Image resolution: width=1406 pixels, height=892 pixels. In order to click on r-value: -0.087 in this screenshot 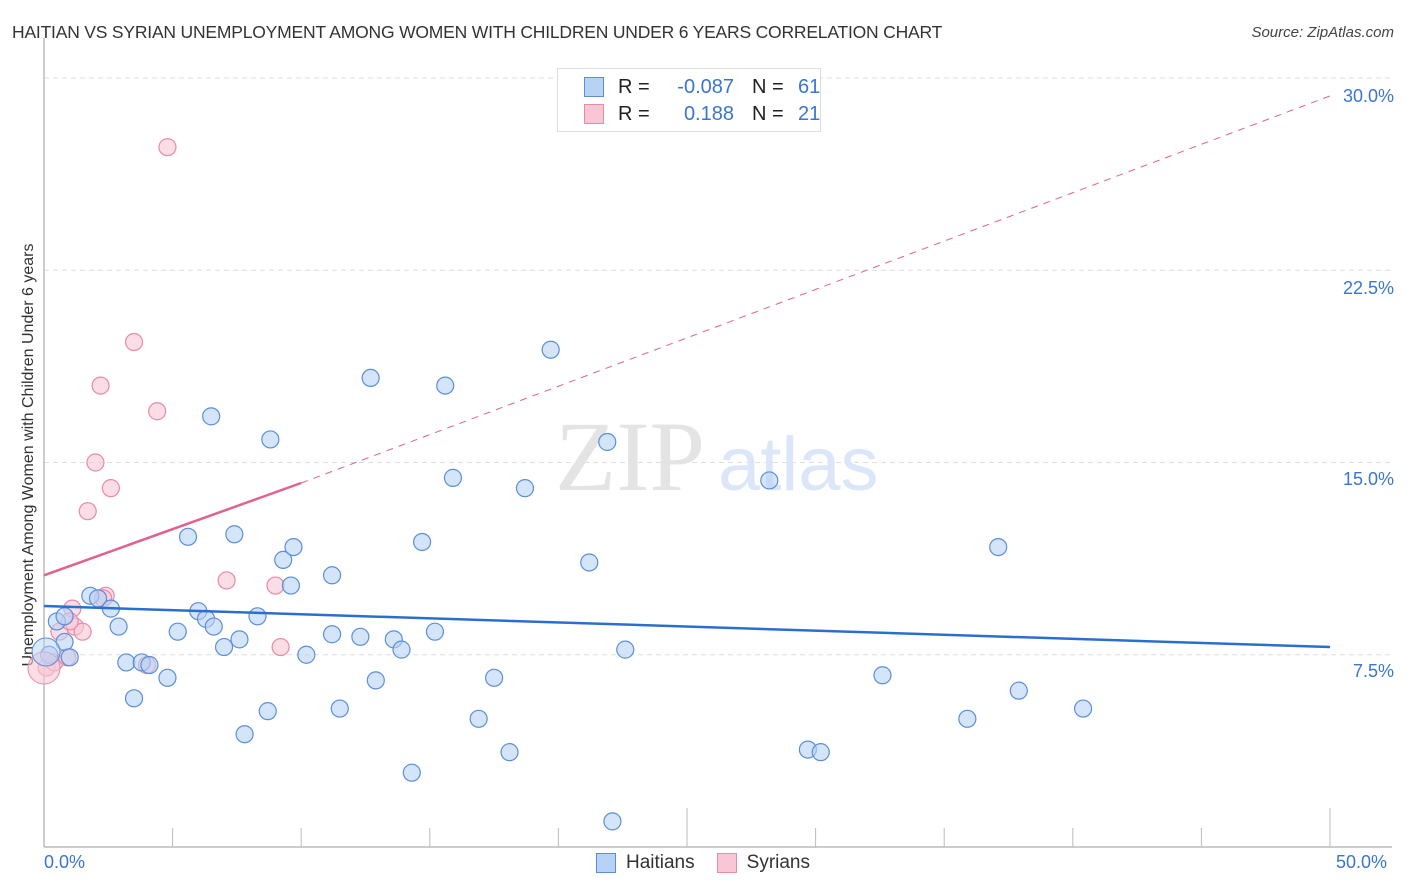, I will do `click(705, 86)`.